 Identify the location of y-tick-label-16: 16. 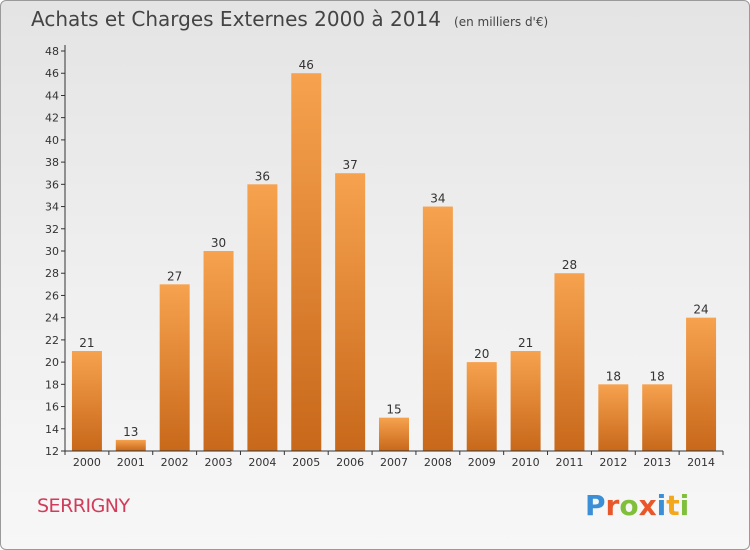
(52, 407).